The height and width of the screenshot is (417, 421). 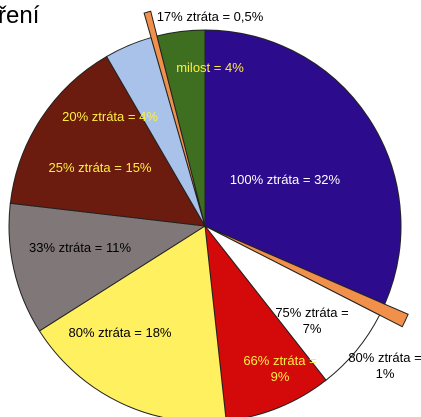 I want to click on slice-label: milost = 4%, so click(x=210, y=67).